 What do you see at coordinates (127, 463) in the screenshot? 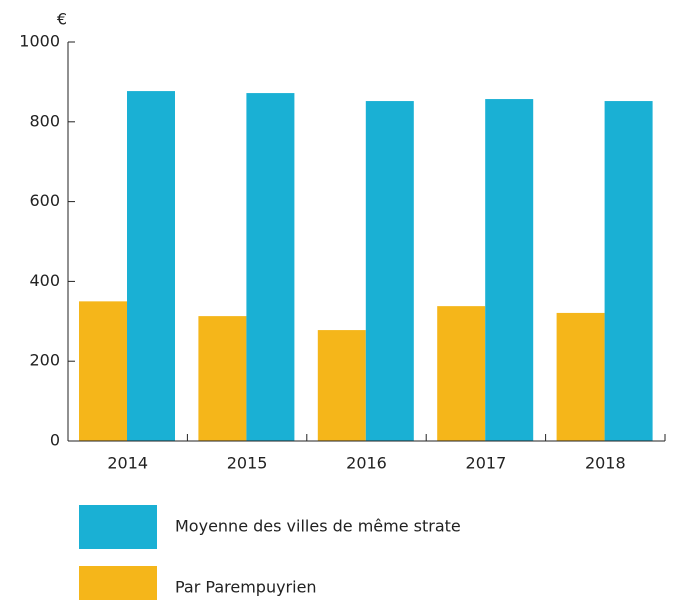
I see `x-tick-label: 2014` at bounding box center [127, 463].